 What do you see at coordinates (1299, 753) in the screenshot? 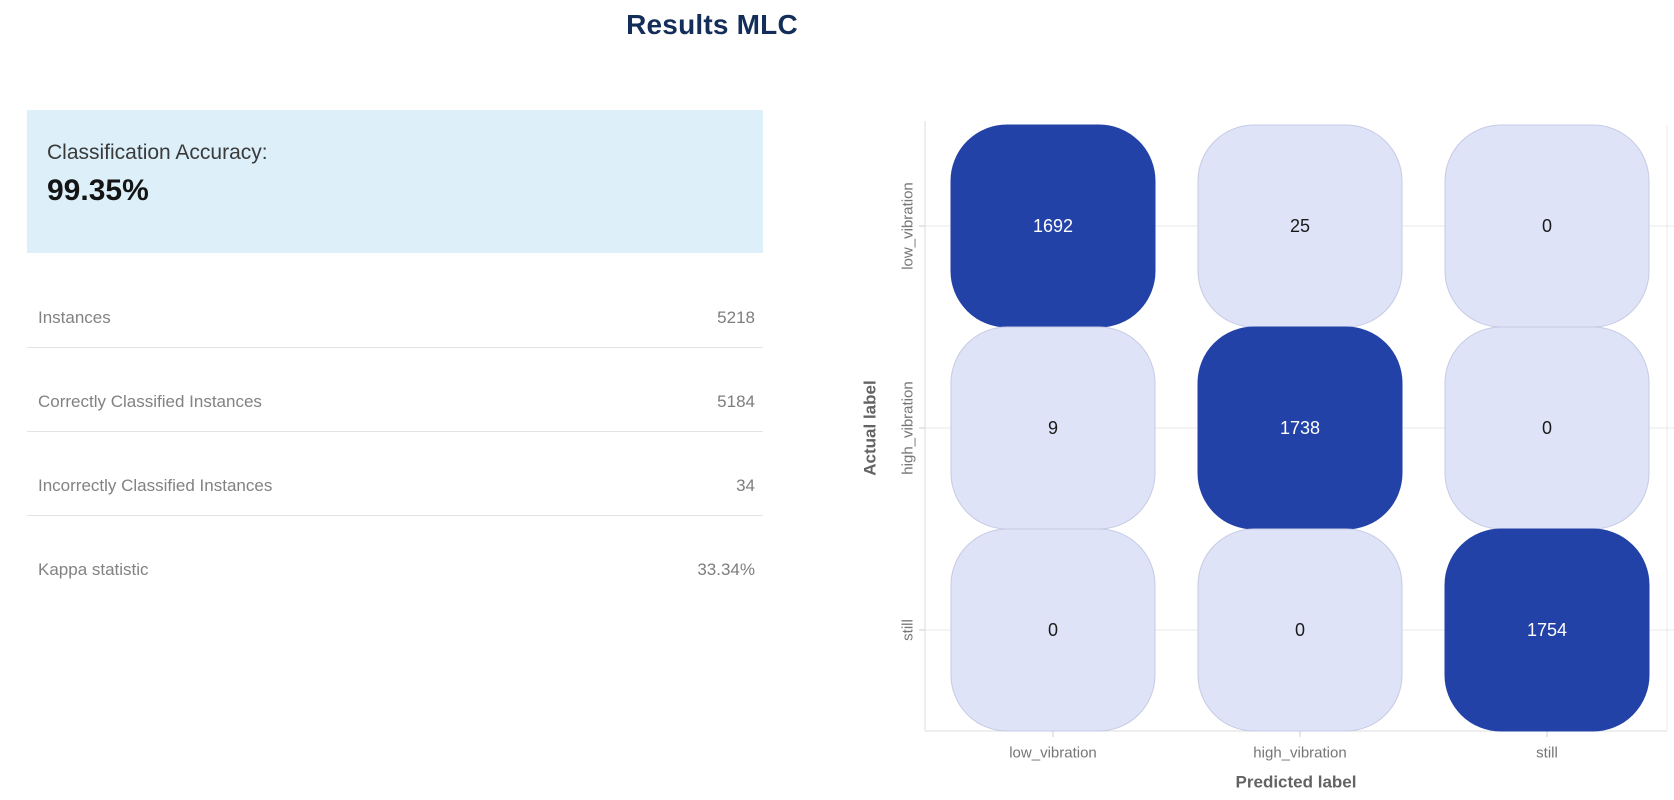
I see `x-category-label: high_vibration` at bounding box center [1299, 753].